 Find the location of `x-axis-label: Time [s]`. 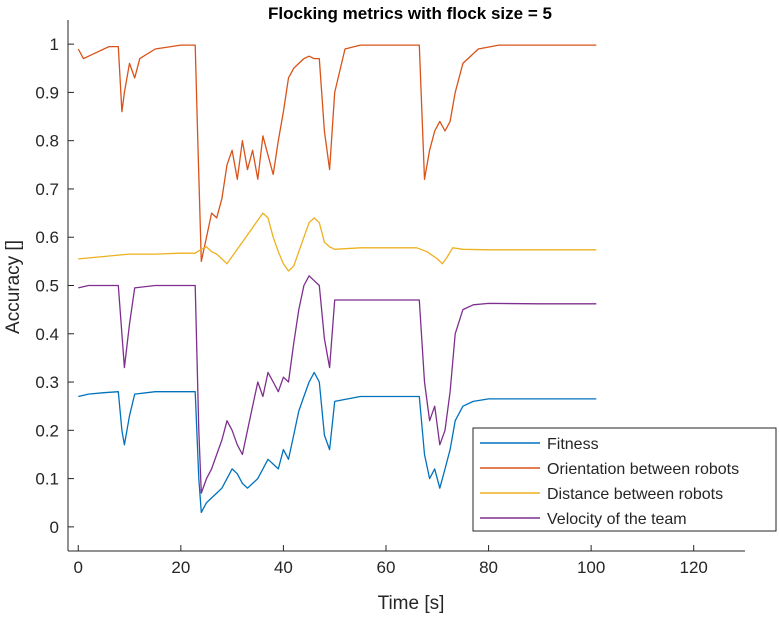

x-axis-label: Time [s] is located at coordinates (411, 603).